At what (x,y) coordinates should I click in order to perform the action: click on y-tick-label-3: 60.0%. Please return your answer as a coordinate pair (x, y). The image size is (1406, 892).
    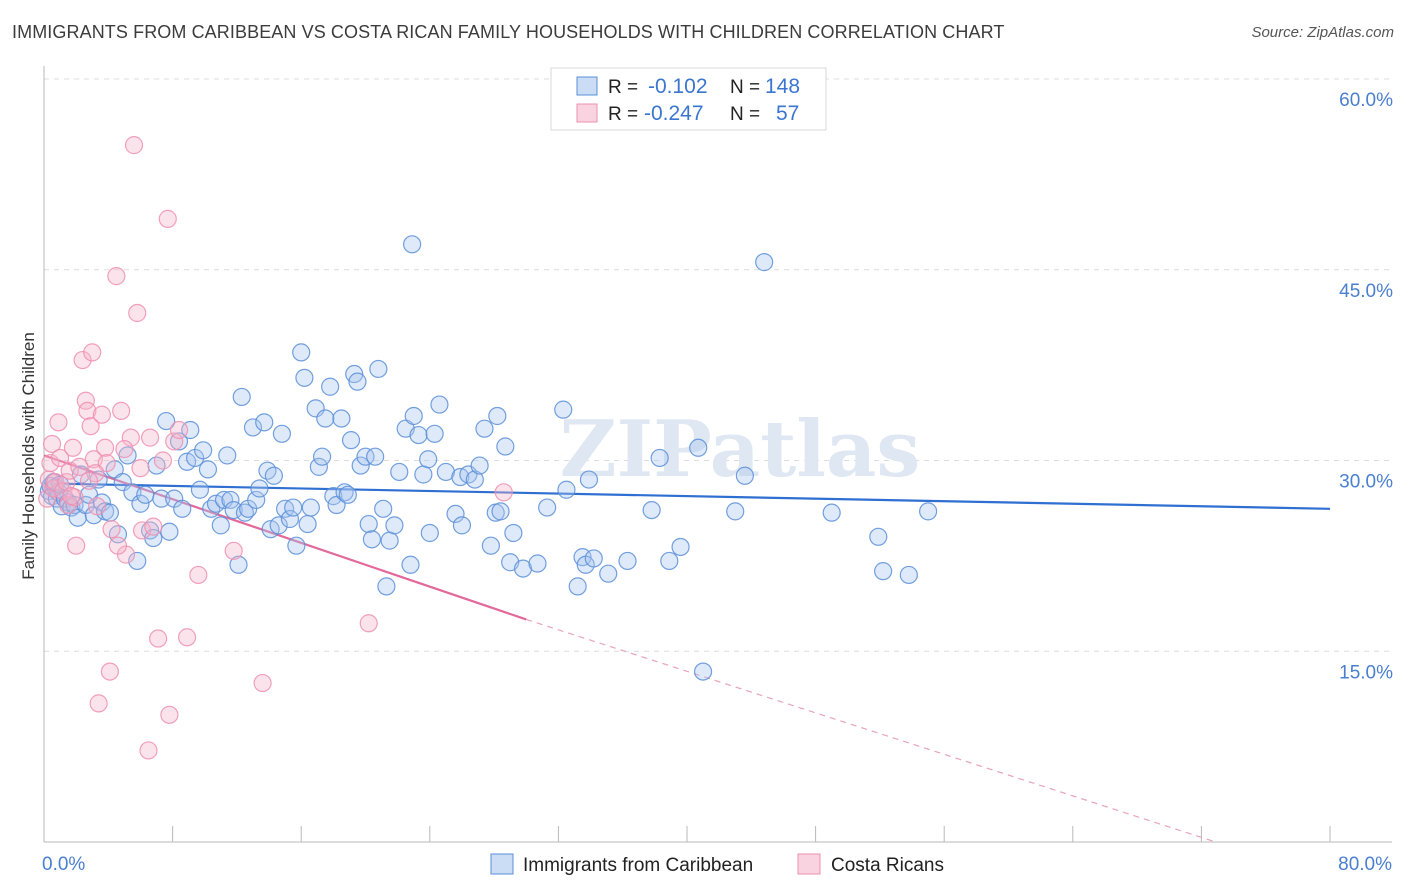
    Looking at the image, I should click on (1366, 100).